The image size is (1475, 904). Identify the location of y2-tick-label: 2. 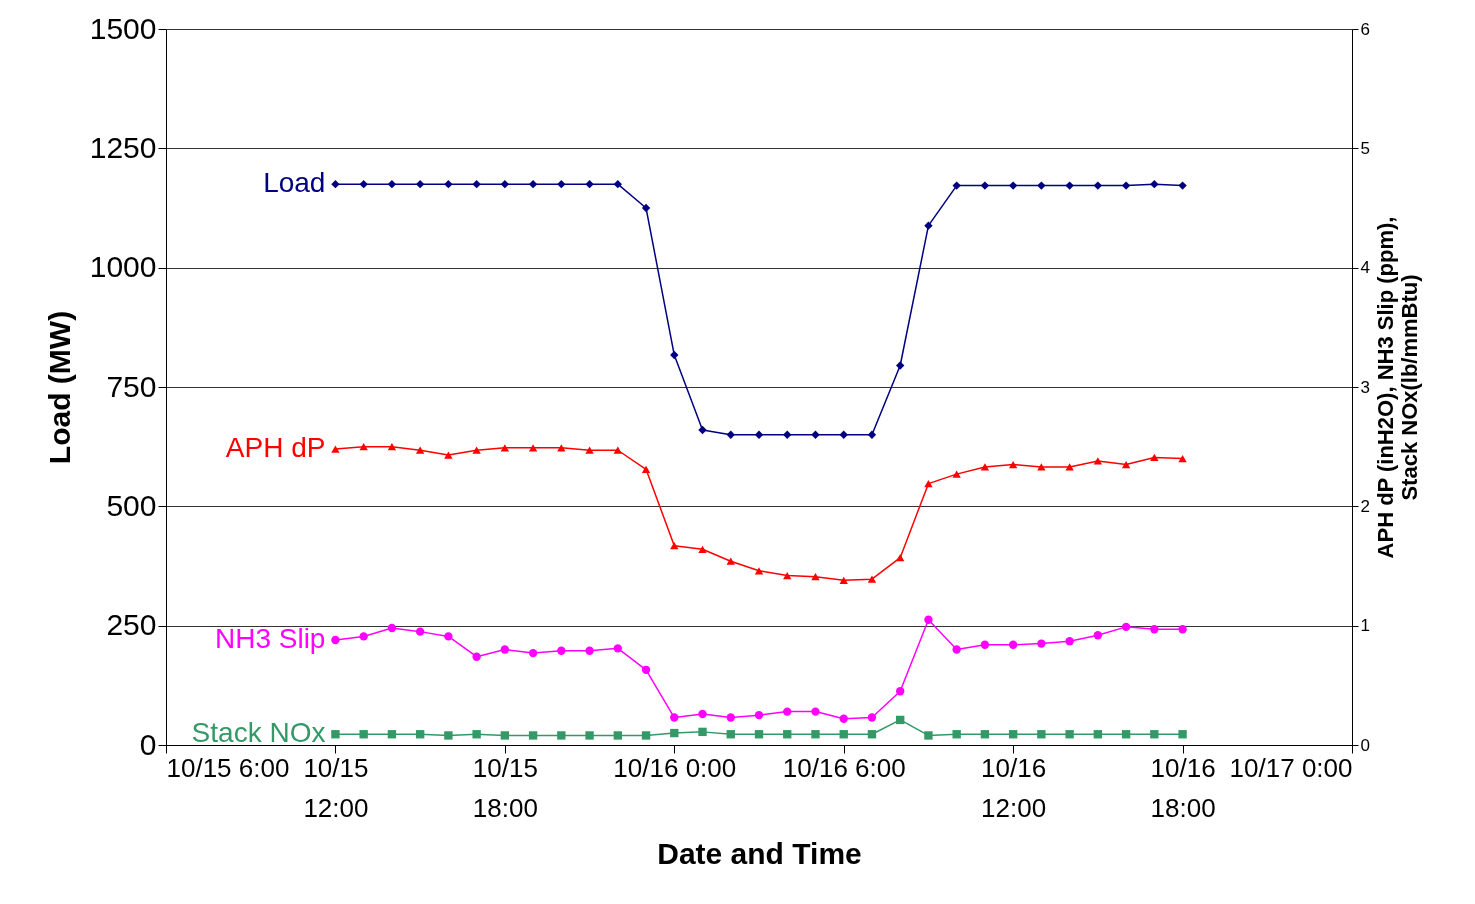
(1365, 506).